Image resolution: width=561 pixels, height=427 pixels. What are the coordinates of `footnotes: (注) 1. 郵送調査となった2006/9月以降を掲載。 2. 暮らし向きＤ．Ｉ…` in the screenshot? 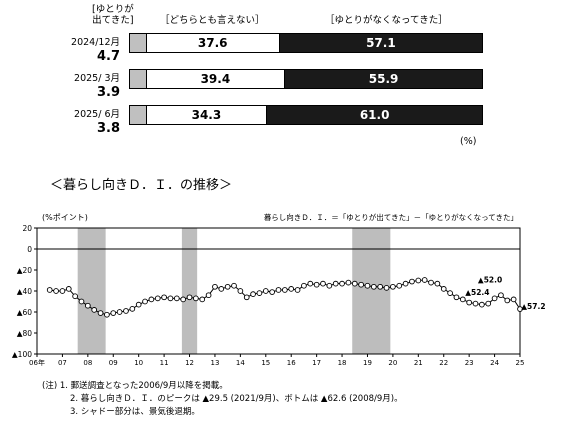 It's located at (222, 399).